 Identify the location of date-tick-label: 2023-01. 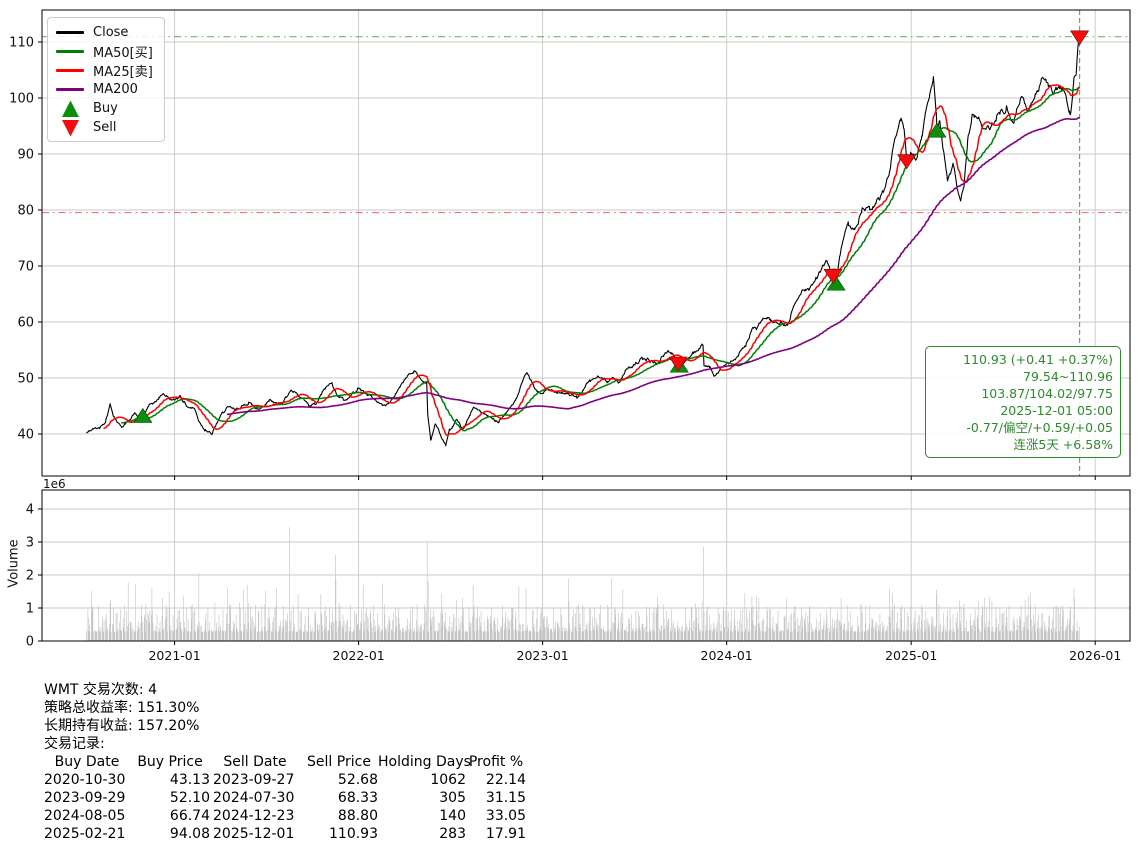
(543, 655).